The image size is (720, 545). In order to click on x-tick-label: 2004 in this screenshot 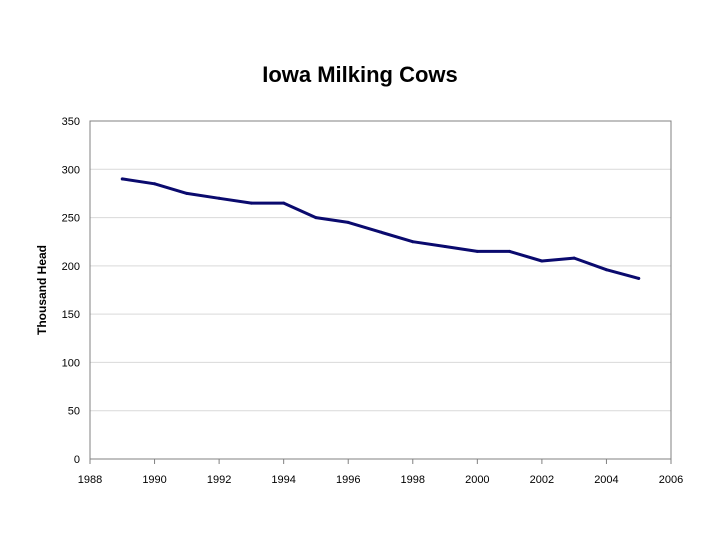, I will do `click(606, 480)`.